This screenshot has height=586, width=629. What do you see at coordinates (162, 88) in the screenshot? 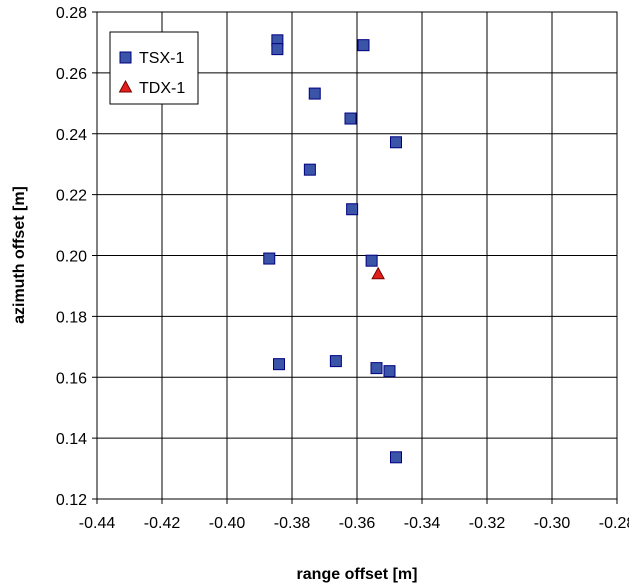
I see `legend-label-tdx1: TDX-1` at bounding box center [162, 88].